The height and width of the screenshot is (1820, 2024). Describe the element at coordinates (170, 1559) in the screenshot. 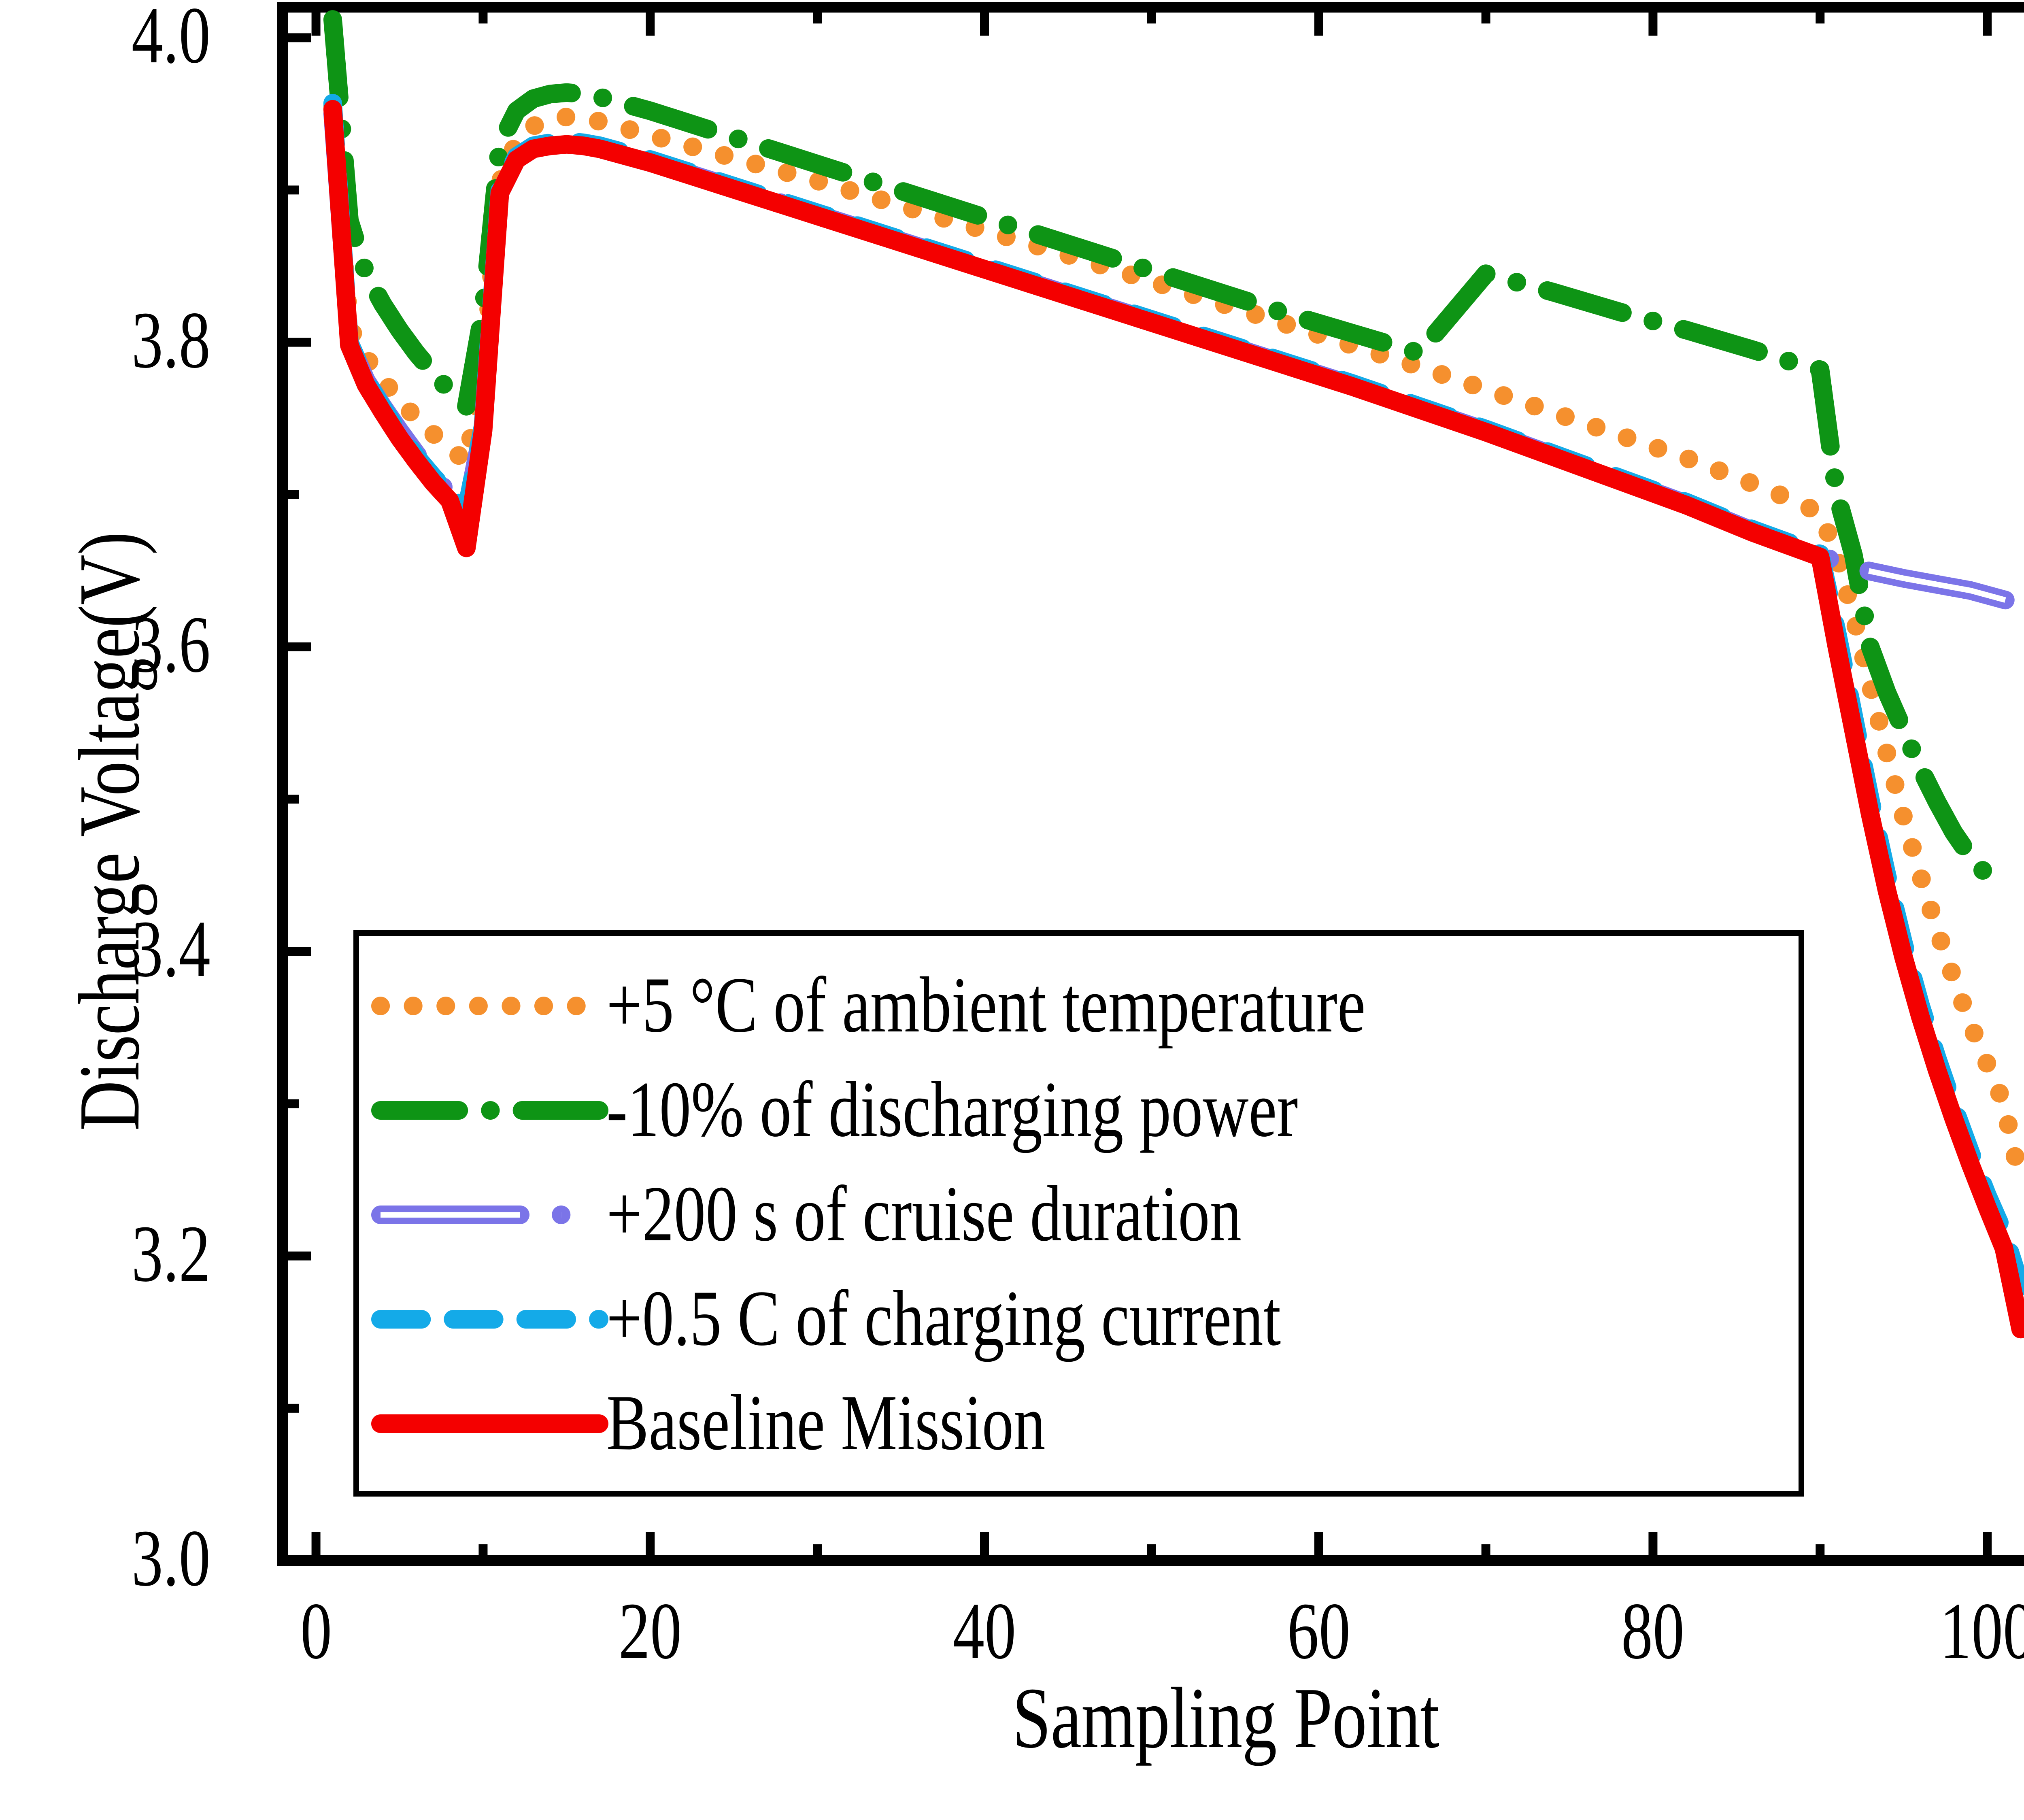

I see `y-tick-label: 3.0` at that location.